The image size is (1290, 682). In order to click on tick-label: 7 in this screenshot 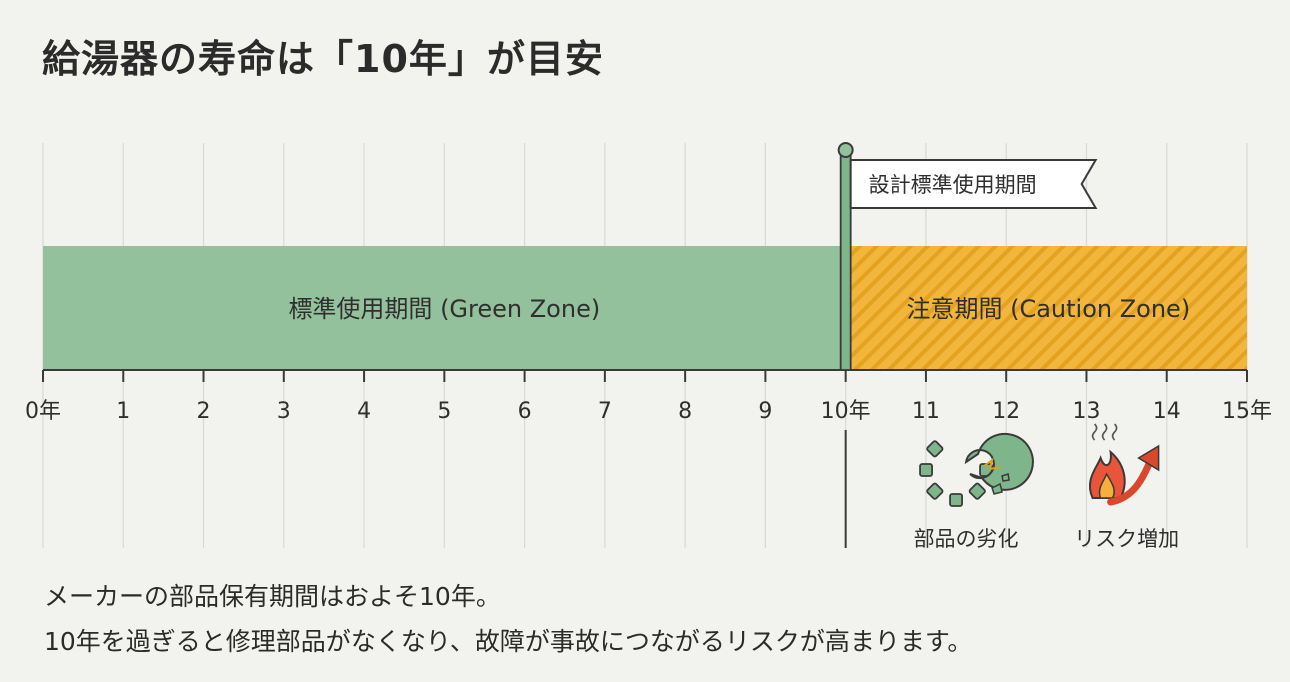, I will do `click(605, 411)`.